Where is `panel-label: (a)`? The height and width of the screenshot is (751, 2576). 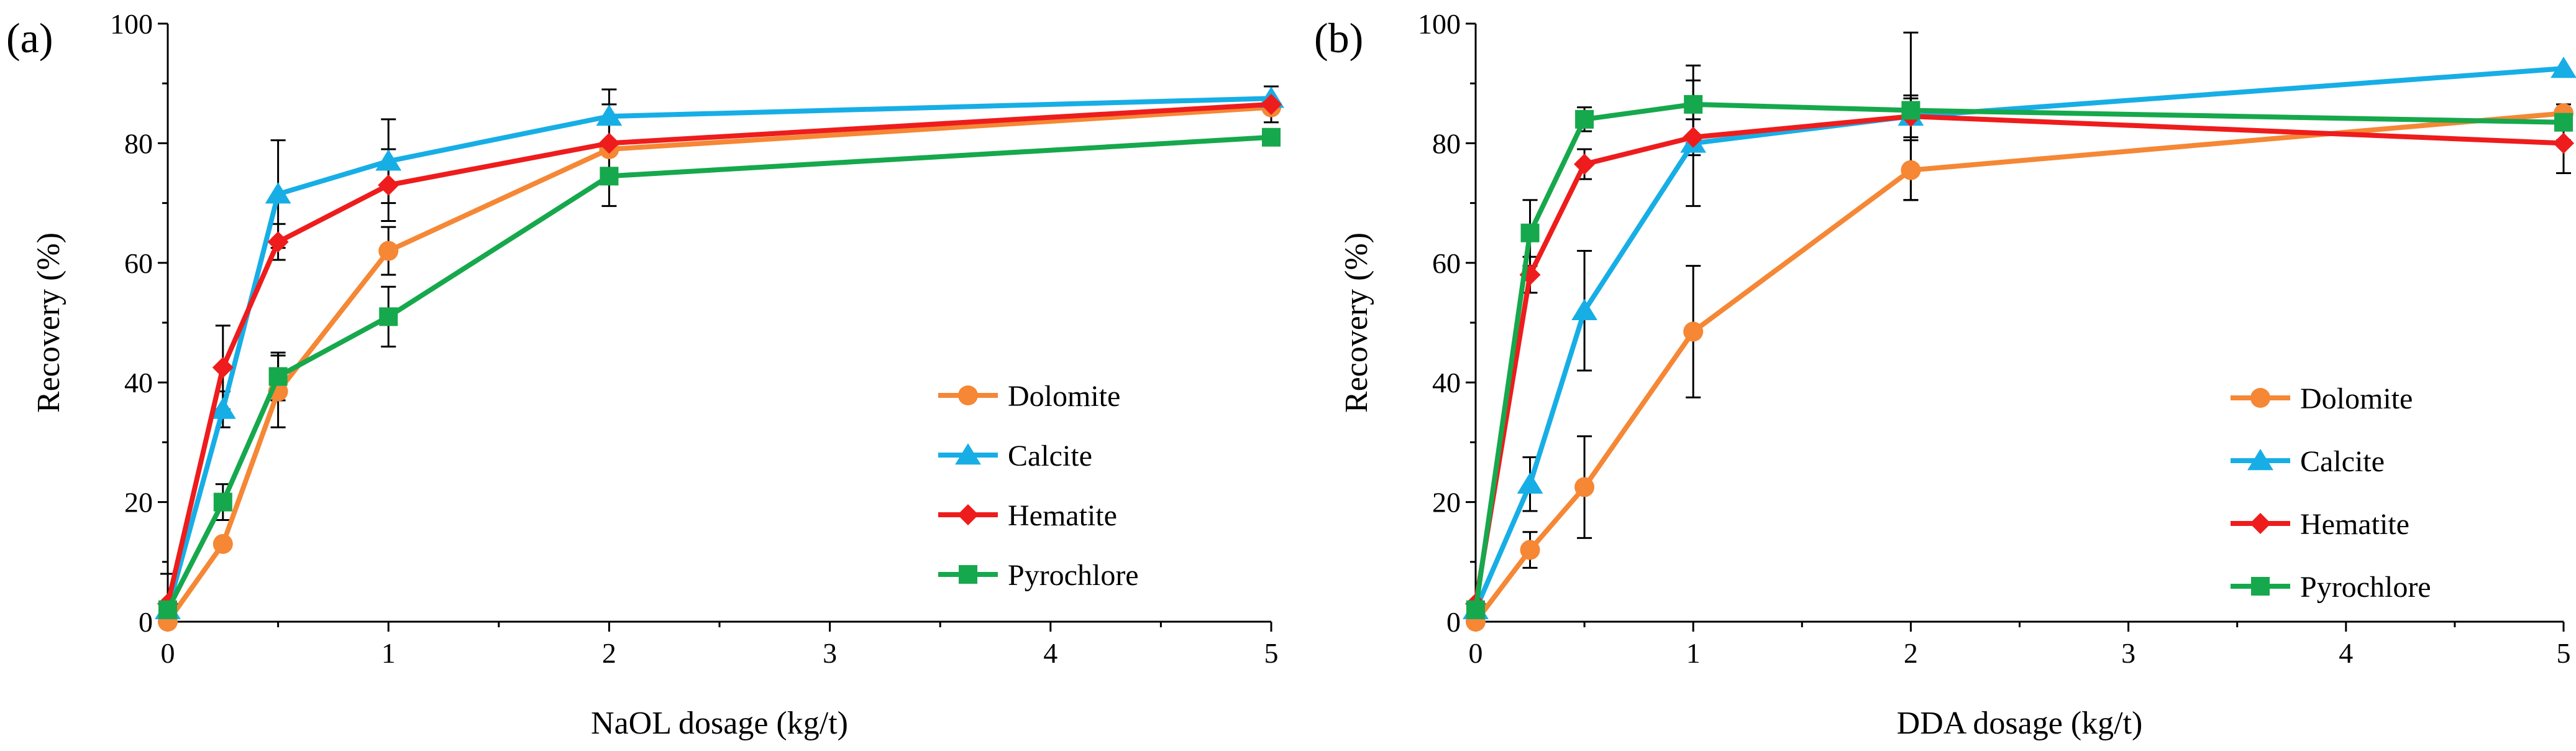 panel-label: (a) is located at coordinates (29, 38).